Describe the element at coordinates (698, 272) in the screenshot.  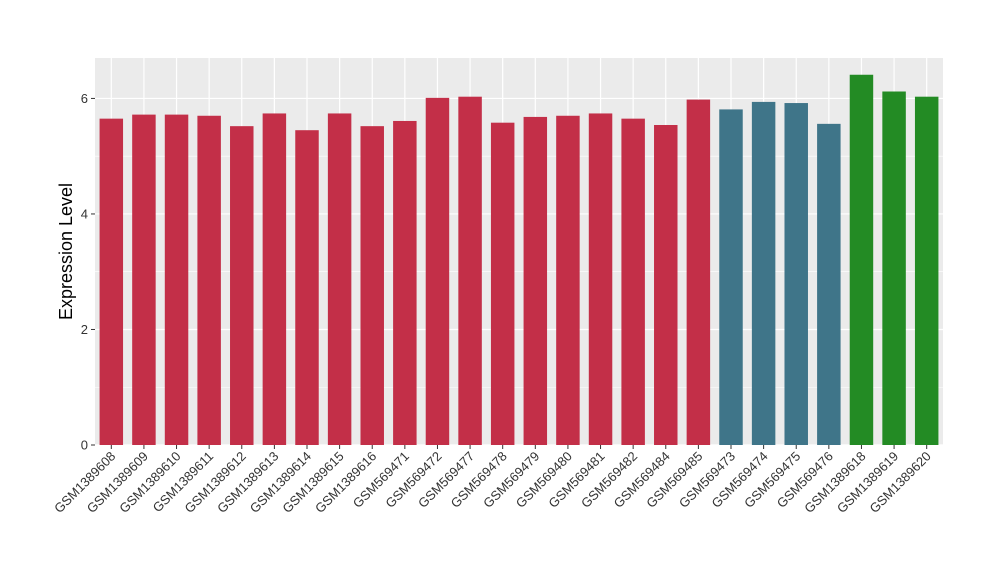
I see `bar-GSM569485` at that location.